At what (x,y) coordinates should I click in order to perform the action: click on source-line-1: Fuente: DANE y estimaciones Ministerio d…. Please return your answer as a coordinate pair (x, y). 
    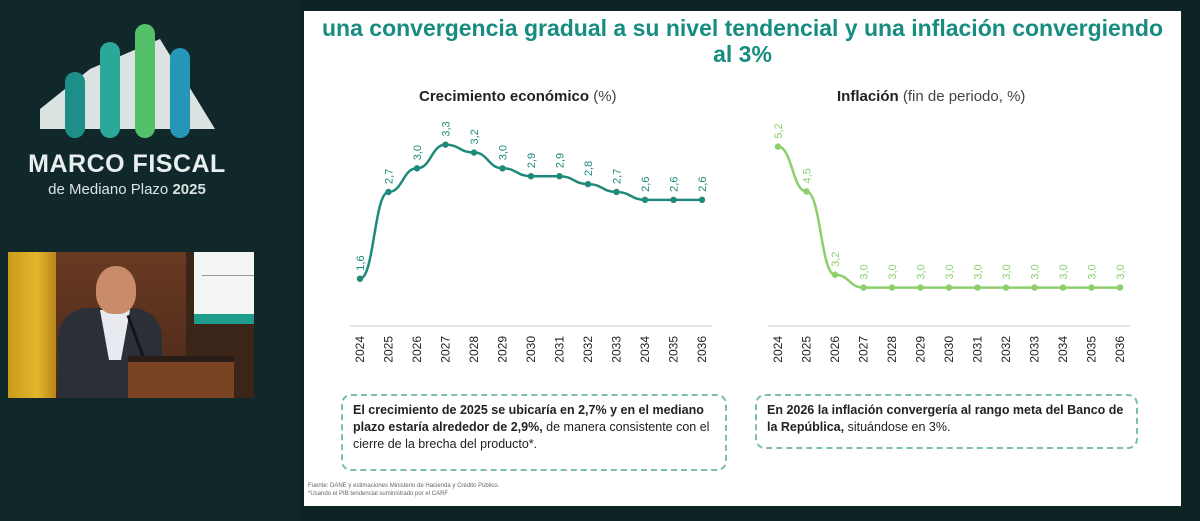
    Looking at the image, I should click on (404, 486).